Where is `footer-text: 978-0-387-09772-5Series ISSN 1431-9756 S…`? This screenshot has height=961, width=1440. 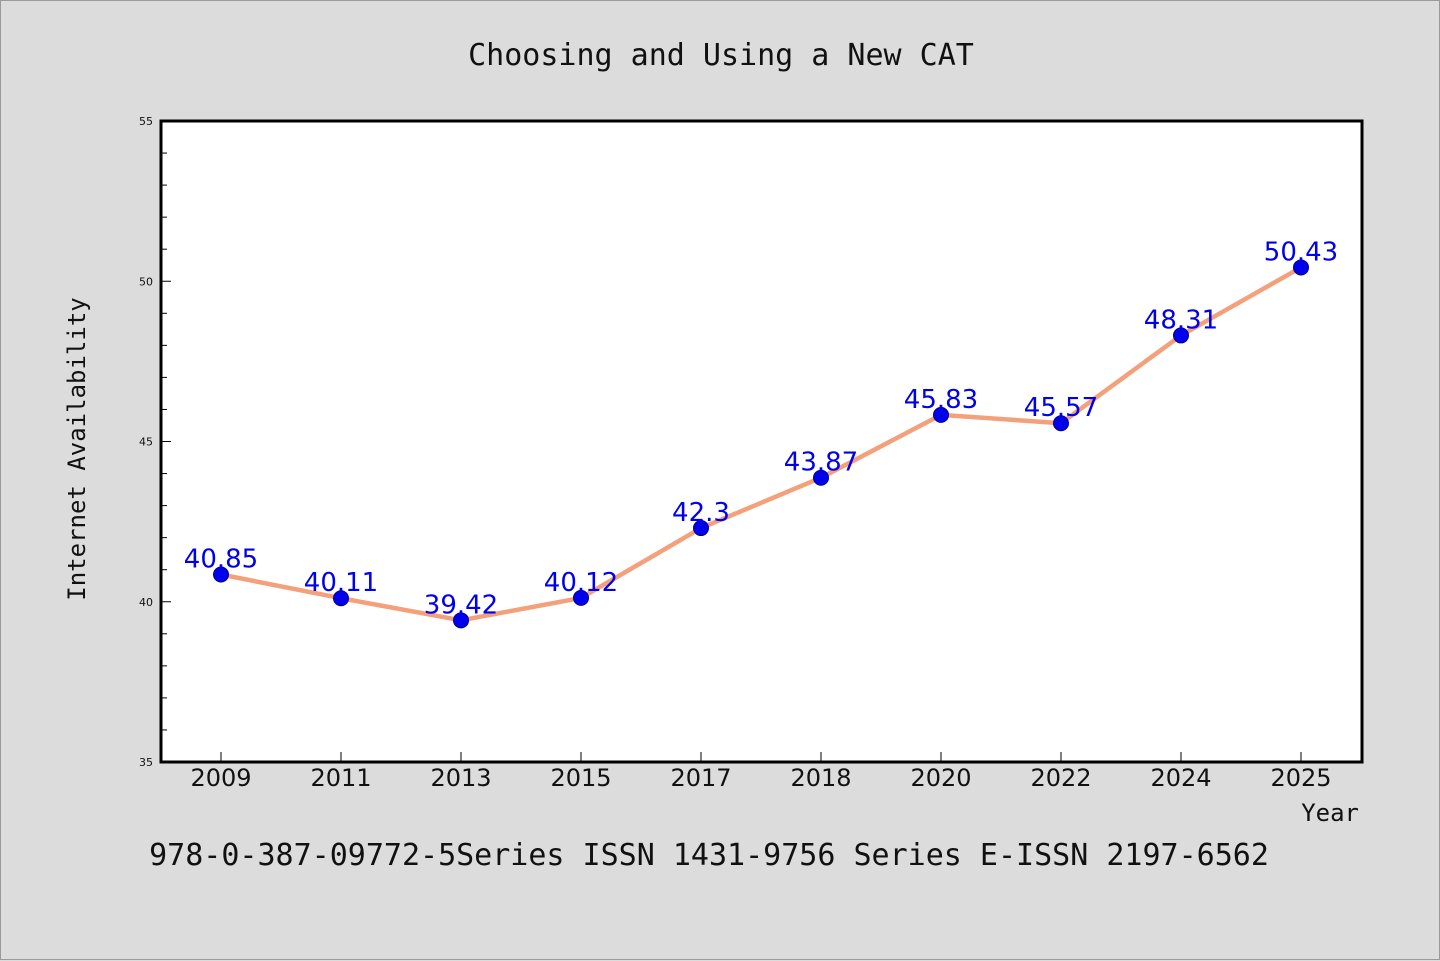 footer-text: 978-0-387-09772-5Series ISSN 1431-9756 S… is located at coordinates (709, 855).